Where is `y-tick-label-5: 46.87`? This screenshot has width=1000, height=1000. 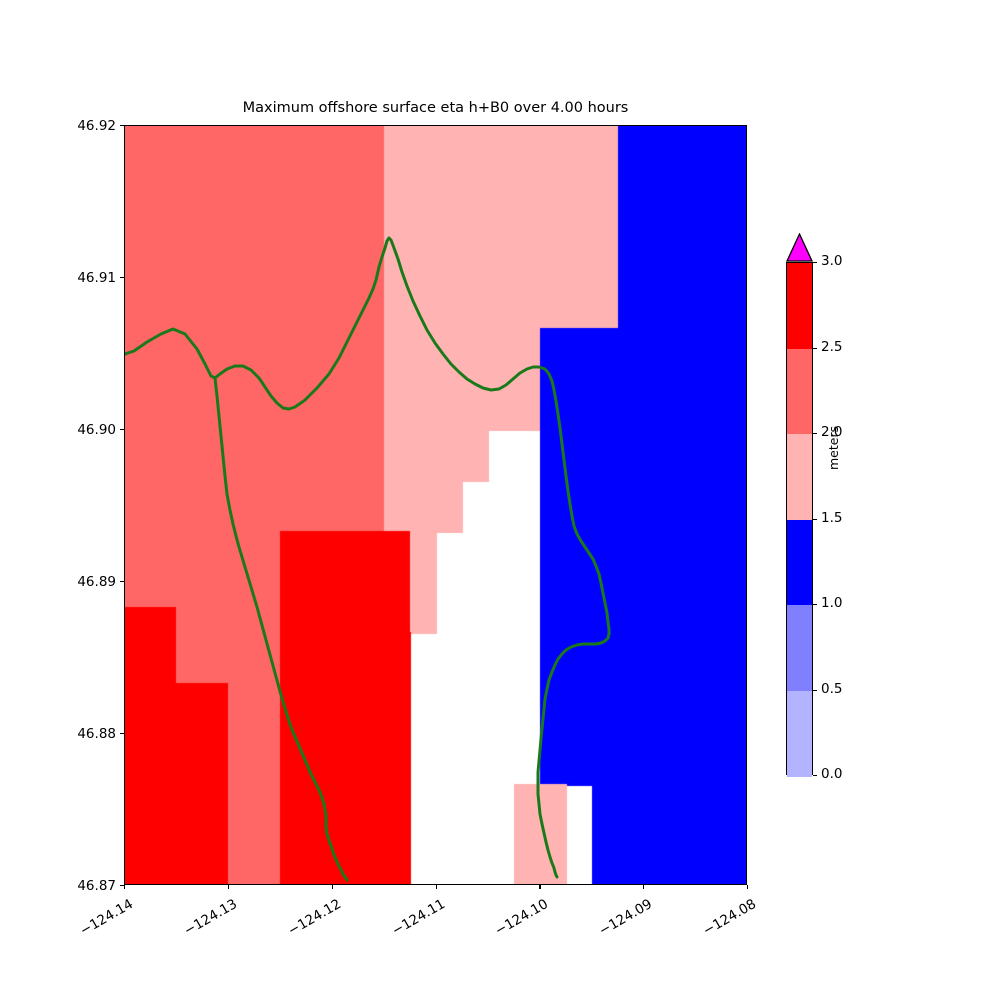
y-tick-label-5: 46.87 is located at coordinates (96, 886).